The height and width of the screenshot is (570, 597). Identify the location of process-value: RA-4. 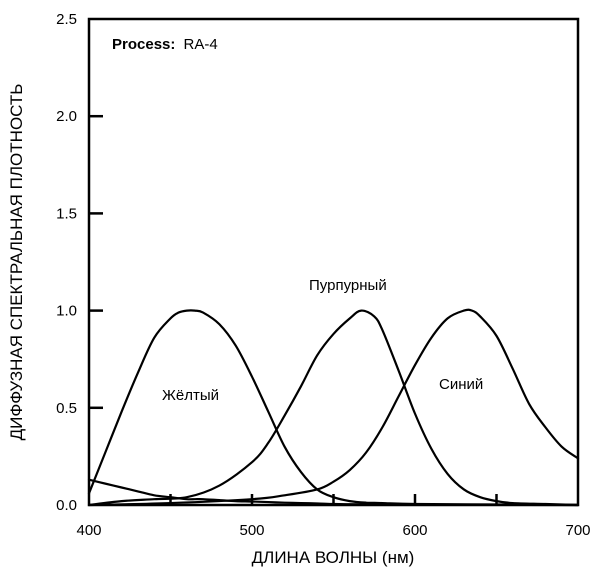
(201, 44).